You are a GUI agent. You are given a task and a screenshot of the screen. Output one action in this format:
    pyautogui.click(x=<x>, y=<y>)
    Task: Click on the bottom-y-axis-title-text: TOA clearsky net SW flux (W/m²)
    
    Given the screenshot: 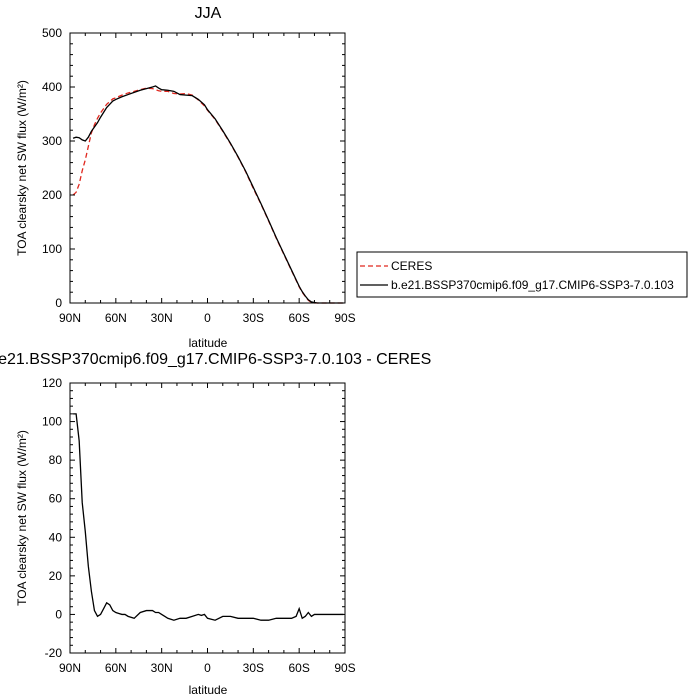 What is the action you would take?
    pyautogui.click(x=22, y=518)
    